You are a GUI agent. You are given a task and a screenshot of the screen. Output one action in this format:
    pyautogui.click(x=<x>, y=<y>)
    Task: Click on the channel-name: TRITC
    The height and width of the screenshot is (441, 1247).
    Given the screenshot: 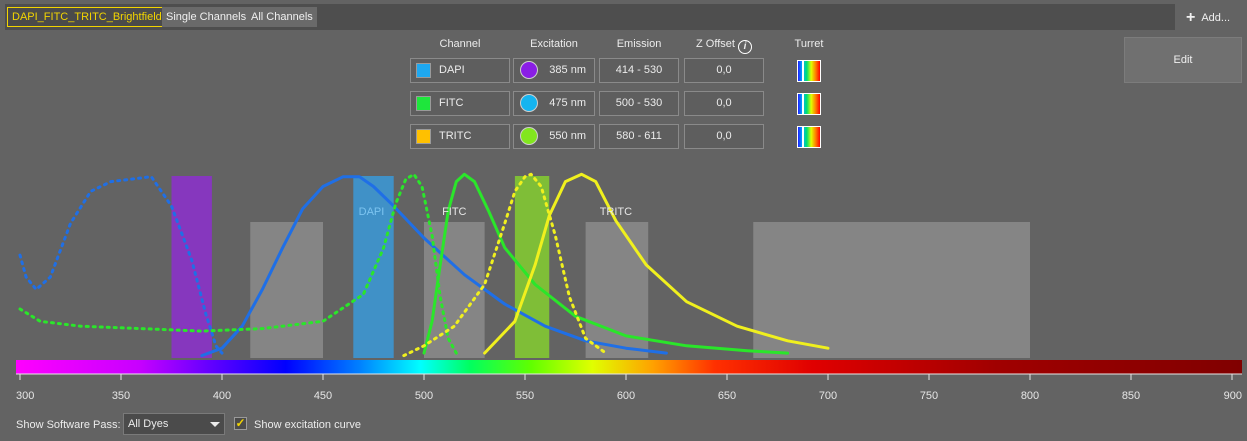 What is the action you would take?
    pyautogui.click(x=455, y=136)
    